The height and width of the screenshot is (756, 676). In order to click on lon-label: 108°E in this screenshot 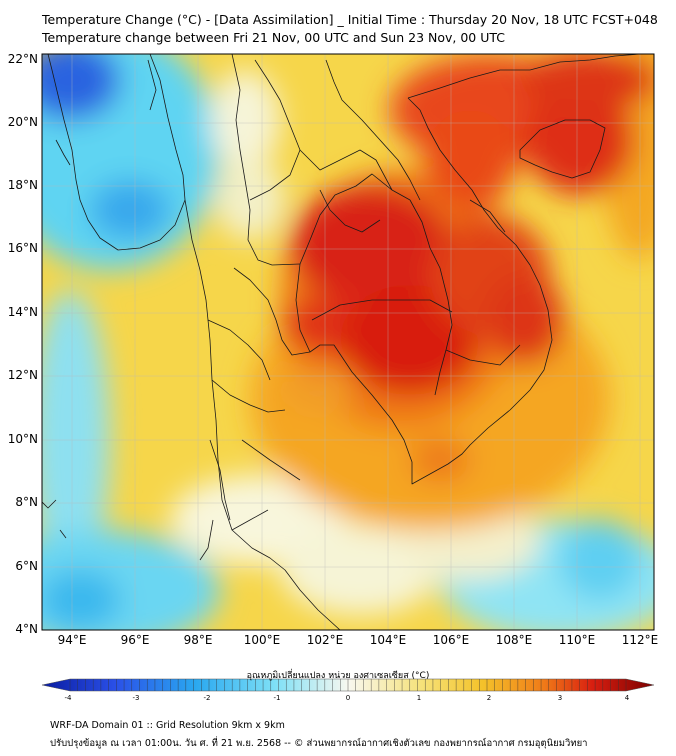, I will do `click(514, 640)`.